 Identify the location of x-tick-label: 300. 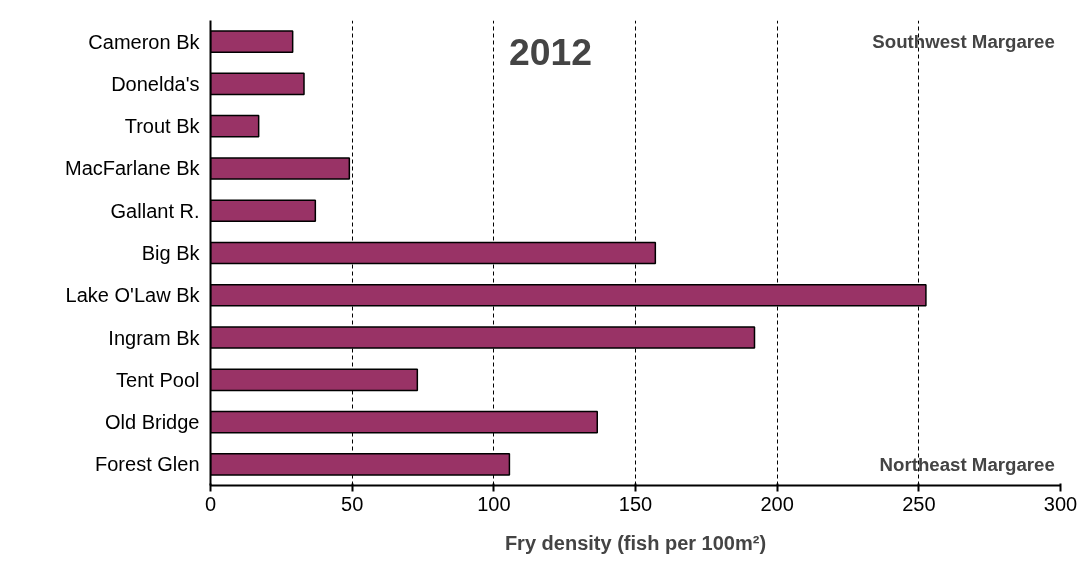
(1060, 503).